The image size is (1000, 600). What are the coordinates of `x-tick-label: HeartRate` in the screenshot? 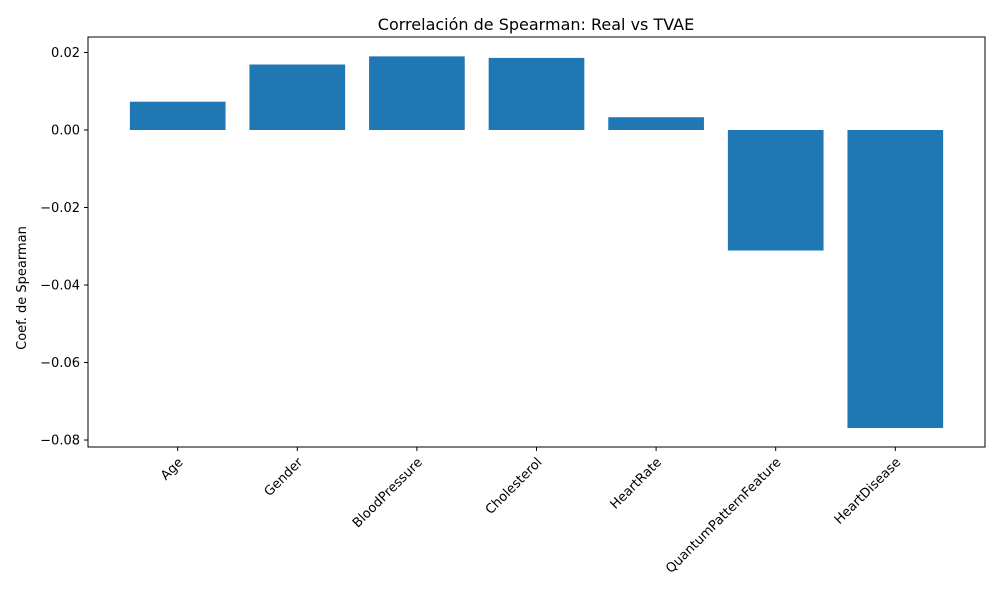 It's located at (636, 483).